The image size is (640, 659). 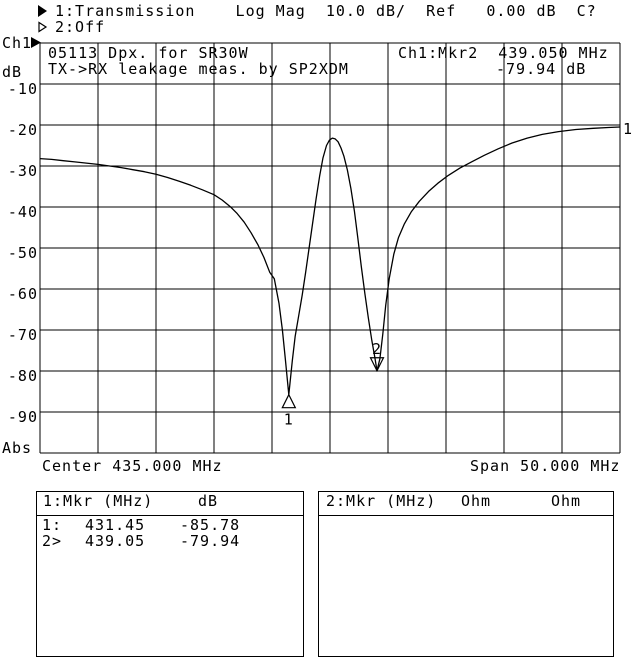 What do you see at coordinates (80, 27) in the screenshot?
I see `channel2-status-line: 2:Off` at bounding box center [80, 27].